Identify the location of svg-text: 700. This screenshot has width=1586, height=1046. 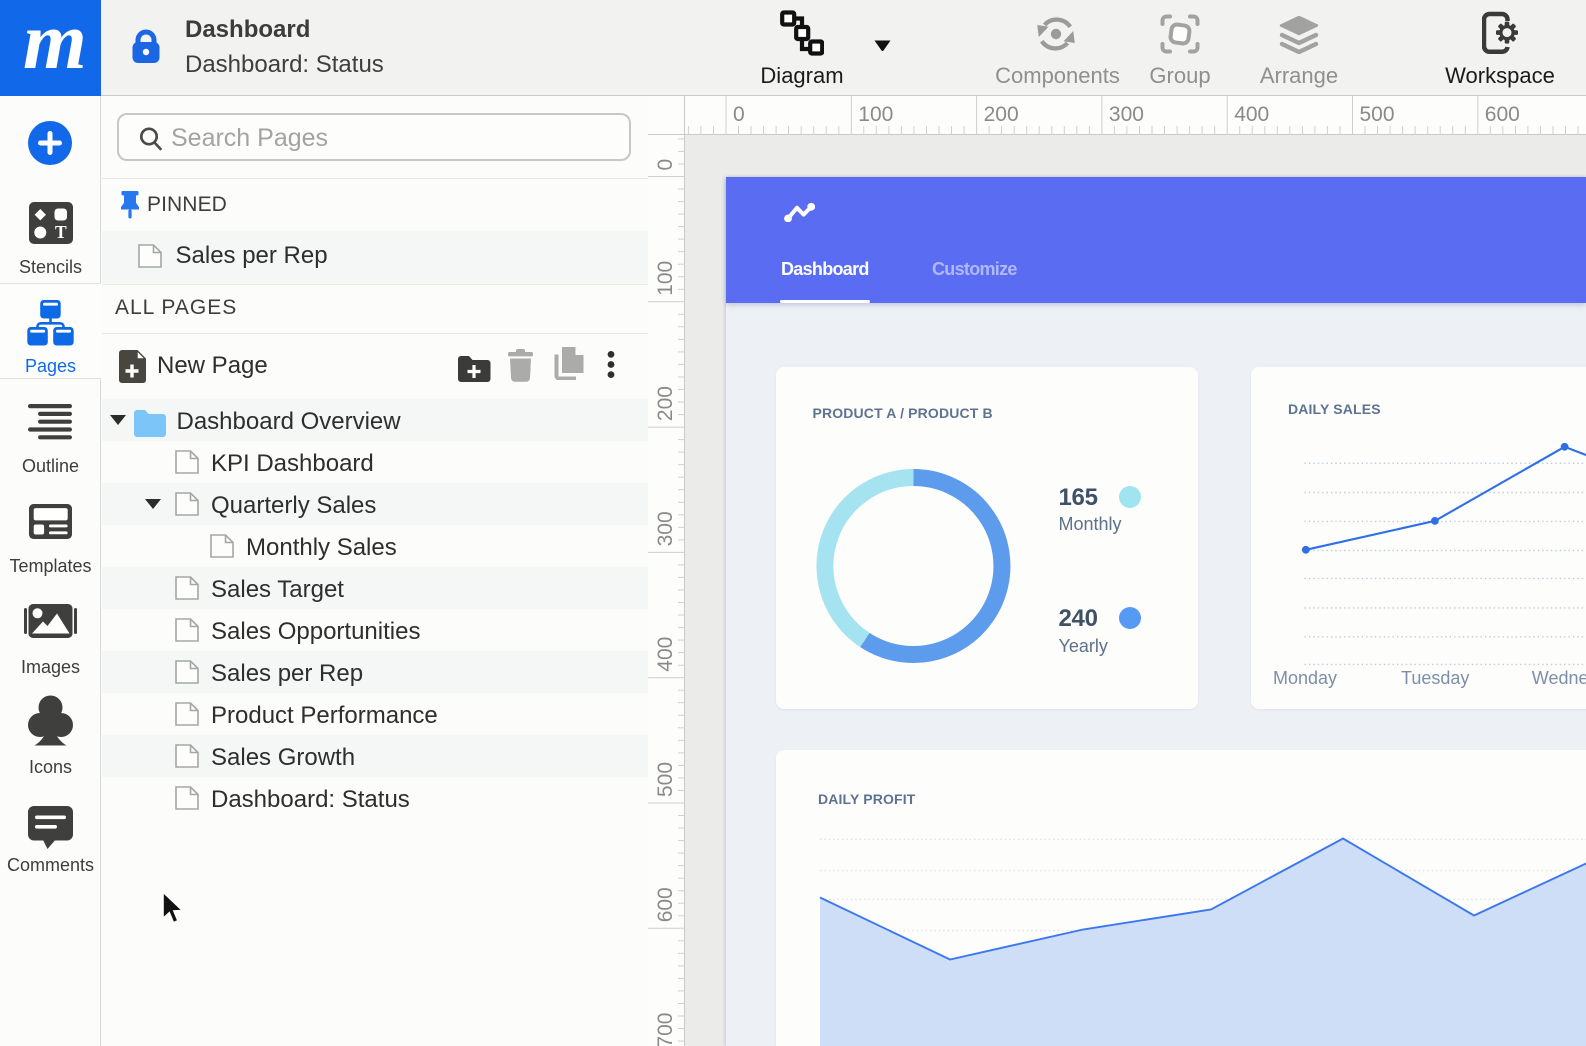
(665, 1029).